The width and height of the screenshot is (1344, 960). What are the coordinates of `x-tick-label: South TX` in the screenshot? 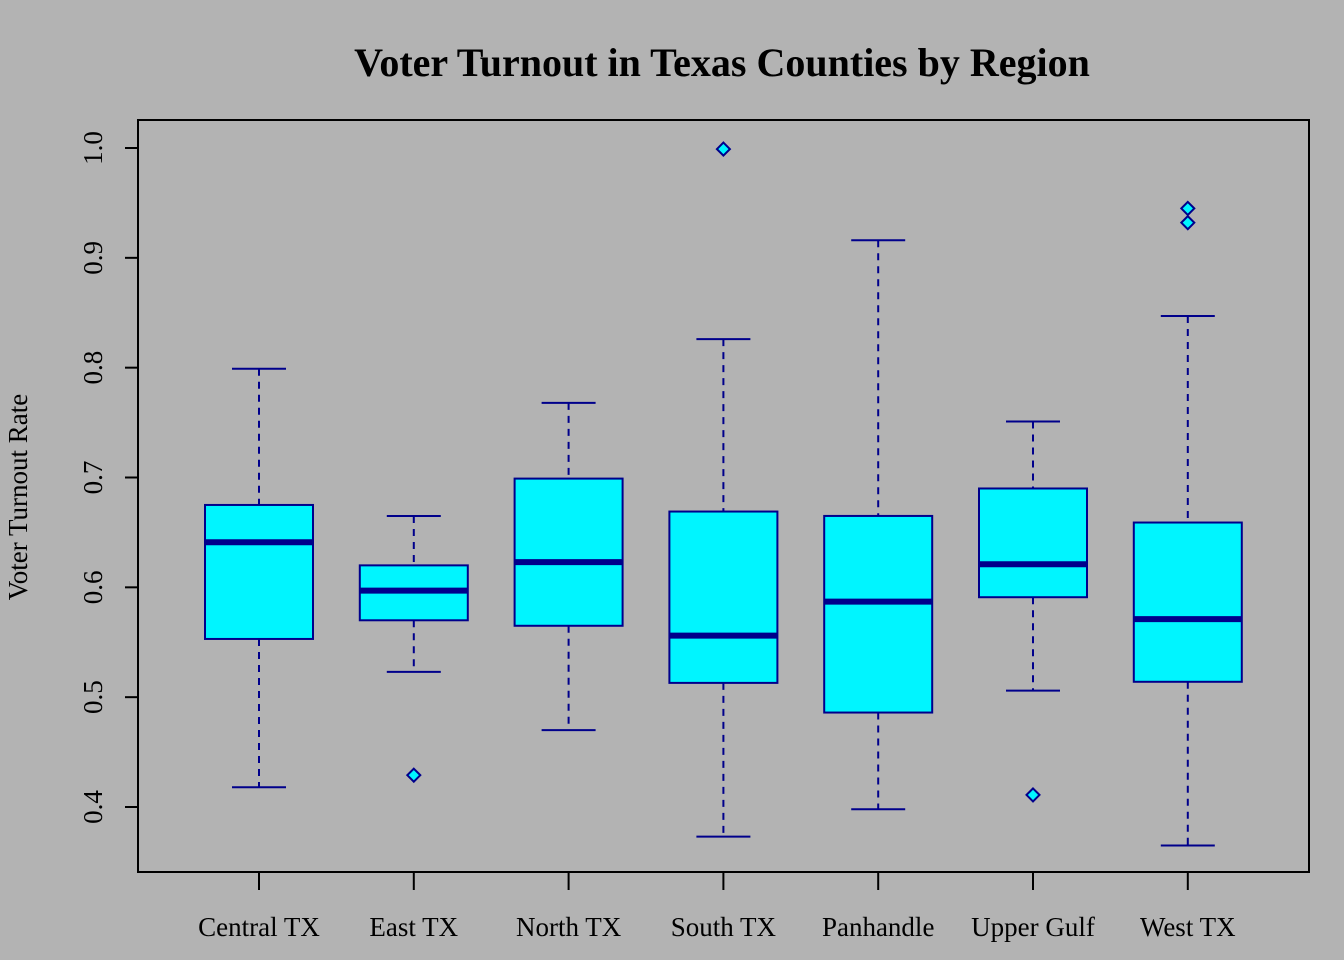 It's located at (724, 927).